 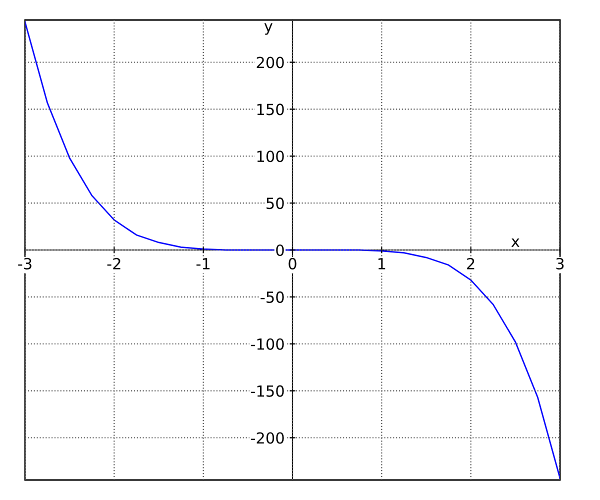 I want to click on x-axis-title: x, so click(x=515, y=242).